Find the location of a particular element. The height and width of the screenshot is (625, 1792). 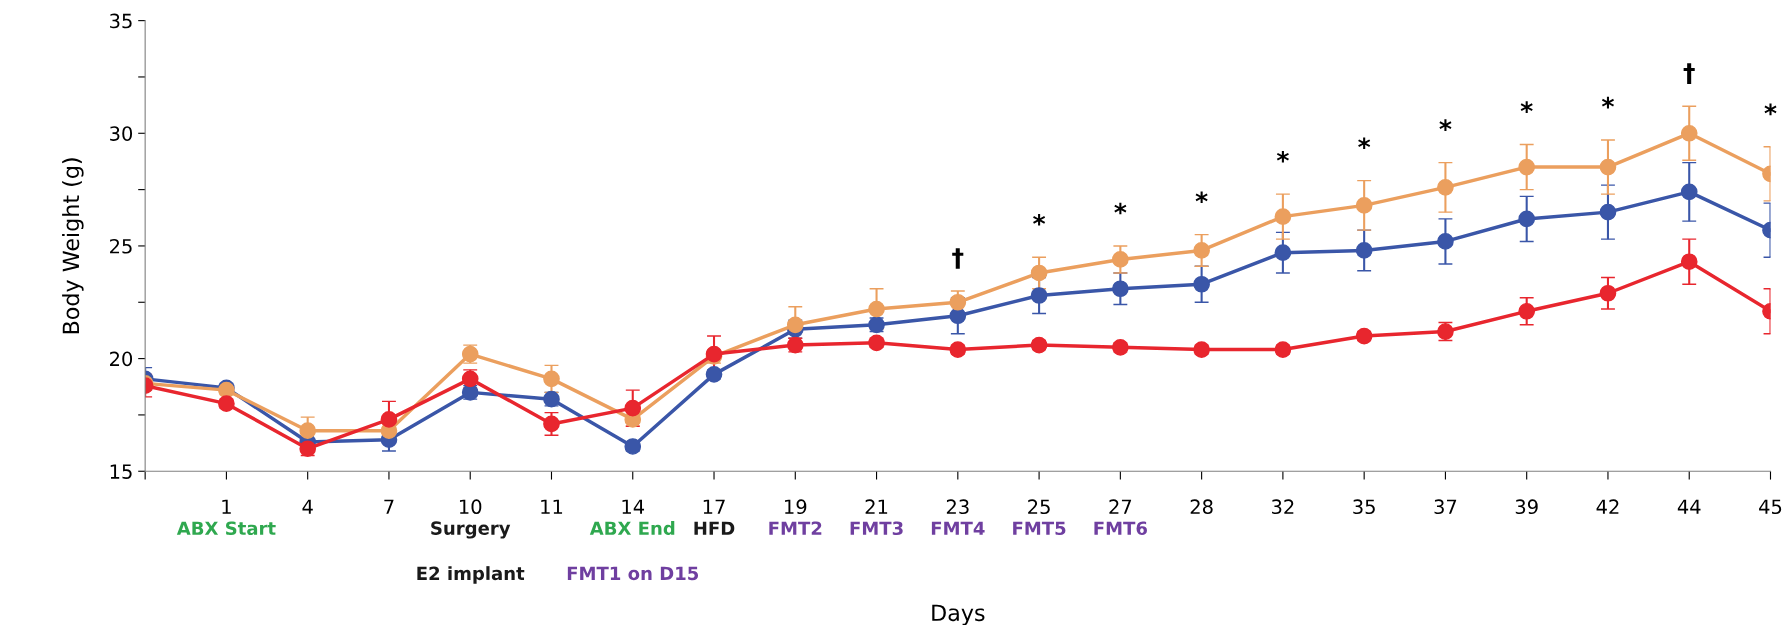

x-tick-label: 21 is located at coordinates (876, 506).